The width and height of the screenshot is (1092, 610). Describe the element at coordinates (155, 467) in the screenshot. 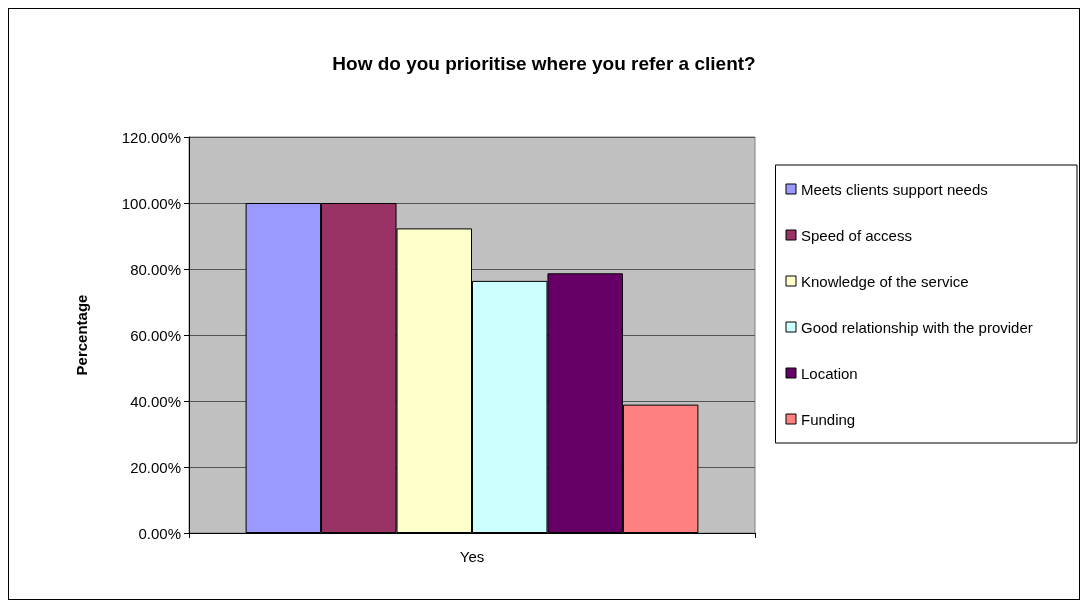

I see `y-tick-label: 20.00%` at that location.